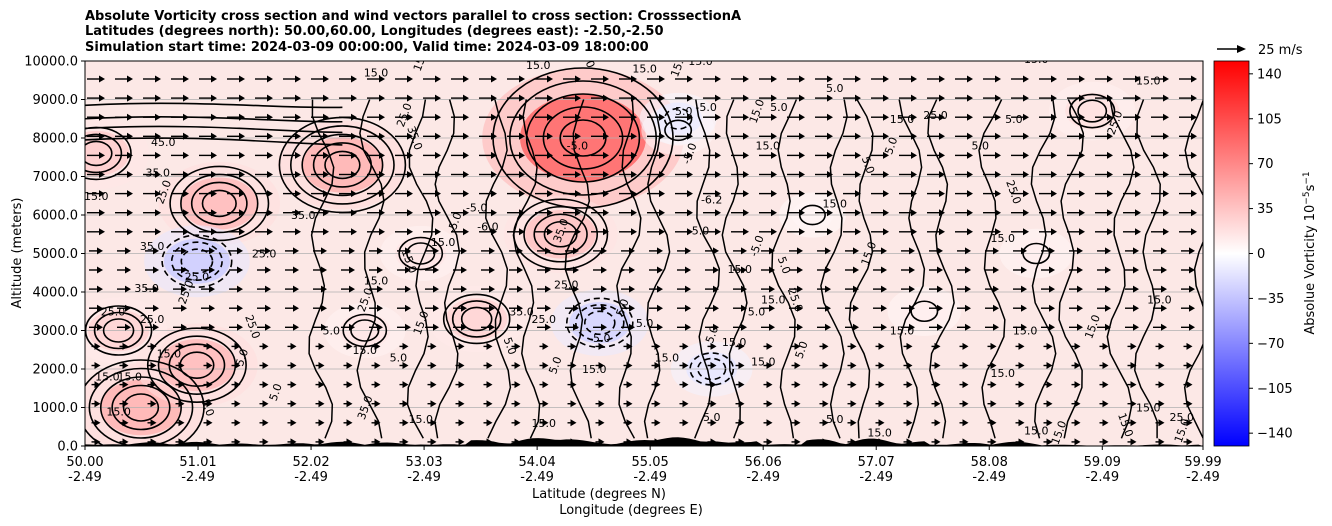 The height and width of the screenshot is (526, 1332). Describe the element at coordinates (56, 100) in the screenshot. I see `y-tick-label: 9000.0` at that location.